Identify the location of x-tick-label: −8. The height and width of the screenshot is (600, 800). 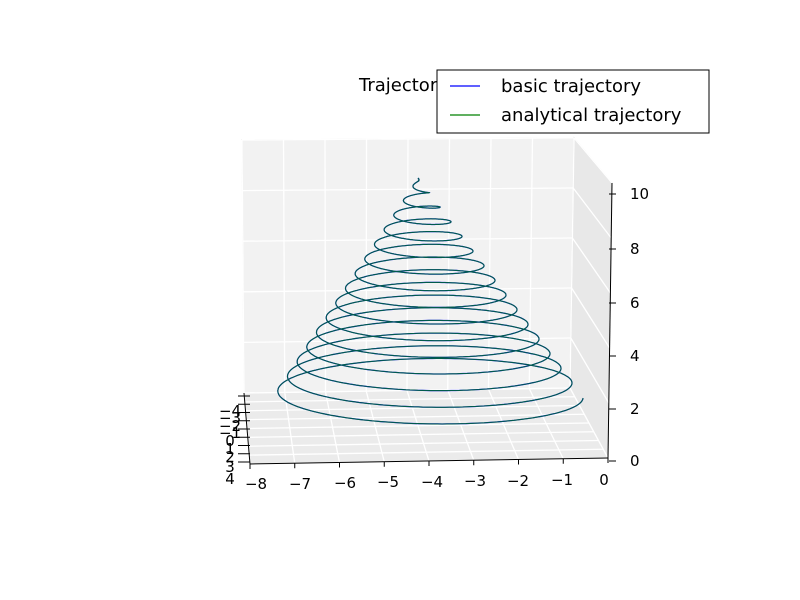
(256, 484).